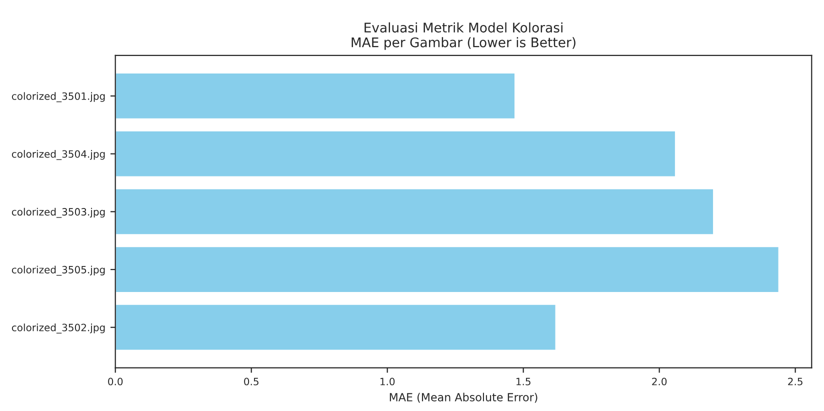 Image resolution: width=824 pixels, height=411 pixels. Describe the element at coordinates (659, 382) in the screenshot. I see `x-tick-label: 2.0` at that location.